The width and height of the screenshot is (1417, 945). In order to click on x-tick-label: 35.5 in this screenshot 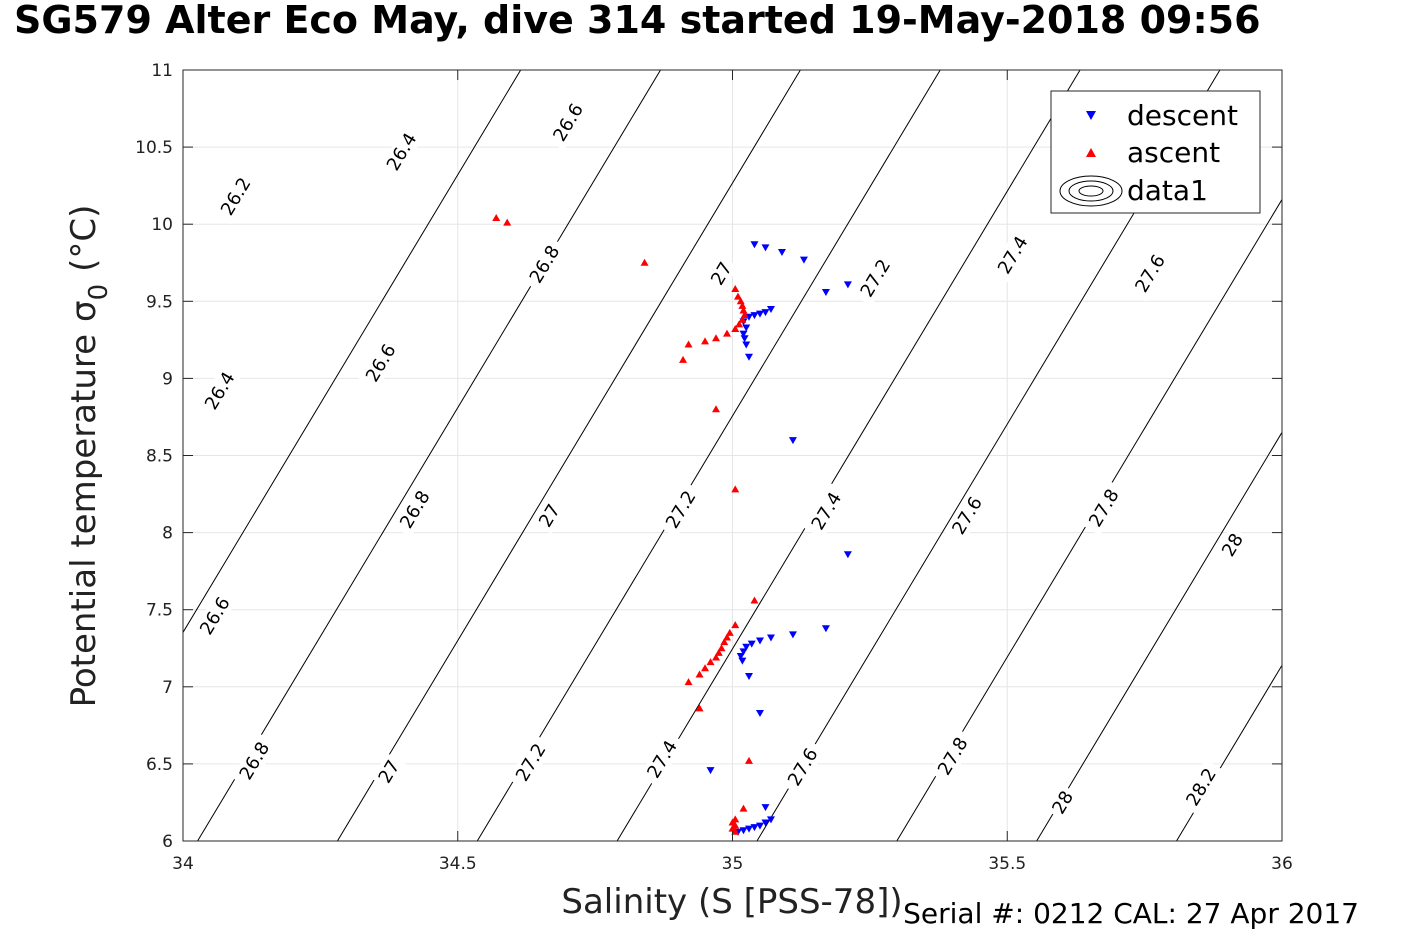, I will do `click(1007, 864)`.